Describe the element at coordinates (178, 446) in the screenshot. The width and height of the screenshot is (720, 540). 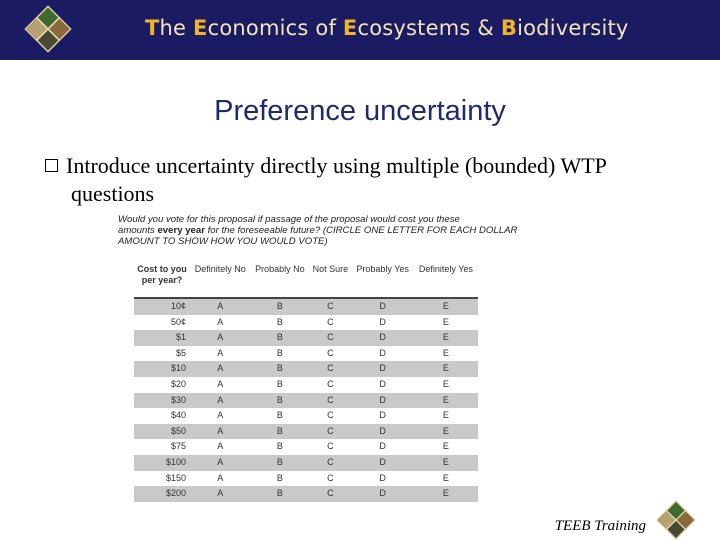
I see `cost-cell: $75` at that location.